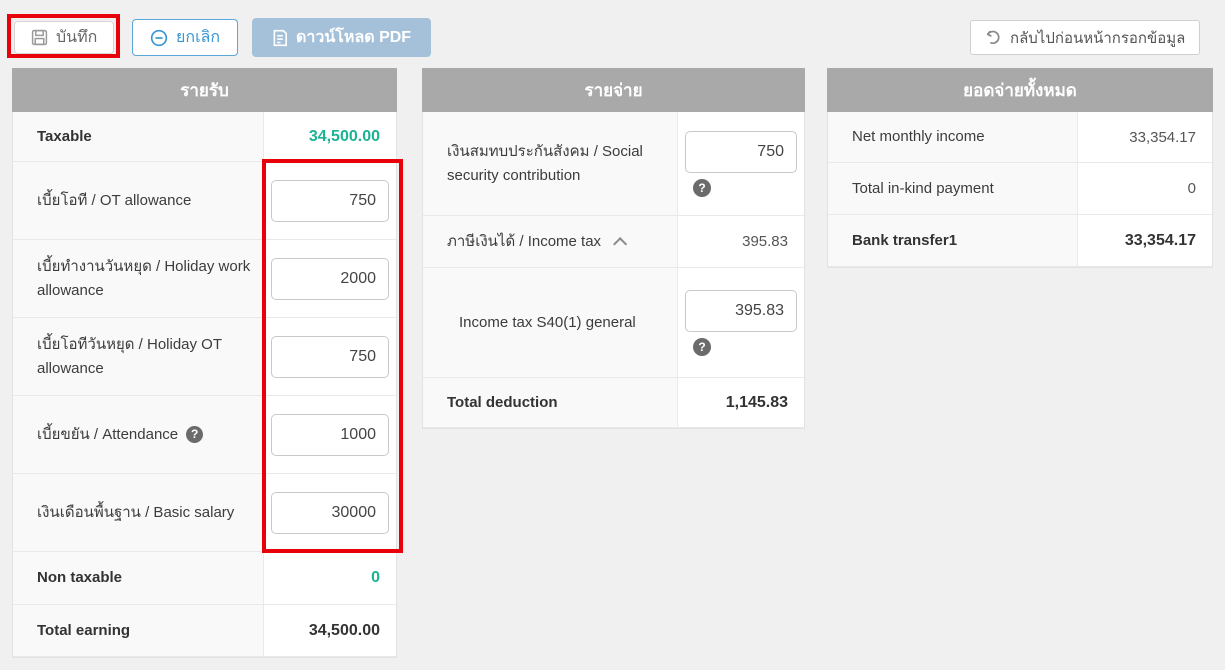  I want to click on download-pdf-button: ดาวน์โหลด PDF, so click(342, 37).